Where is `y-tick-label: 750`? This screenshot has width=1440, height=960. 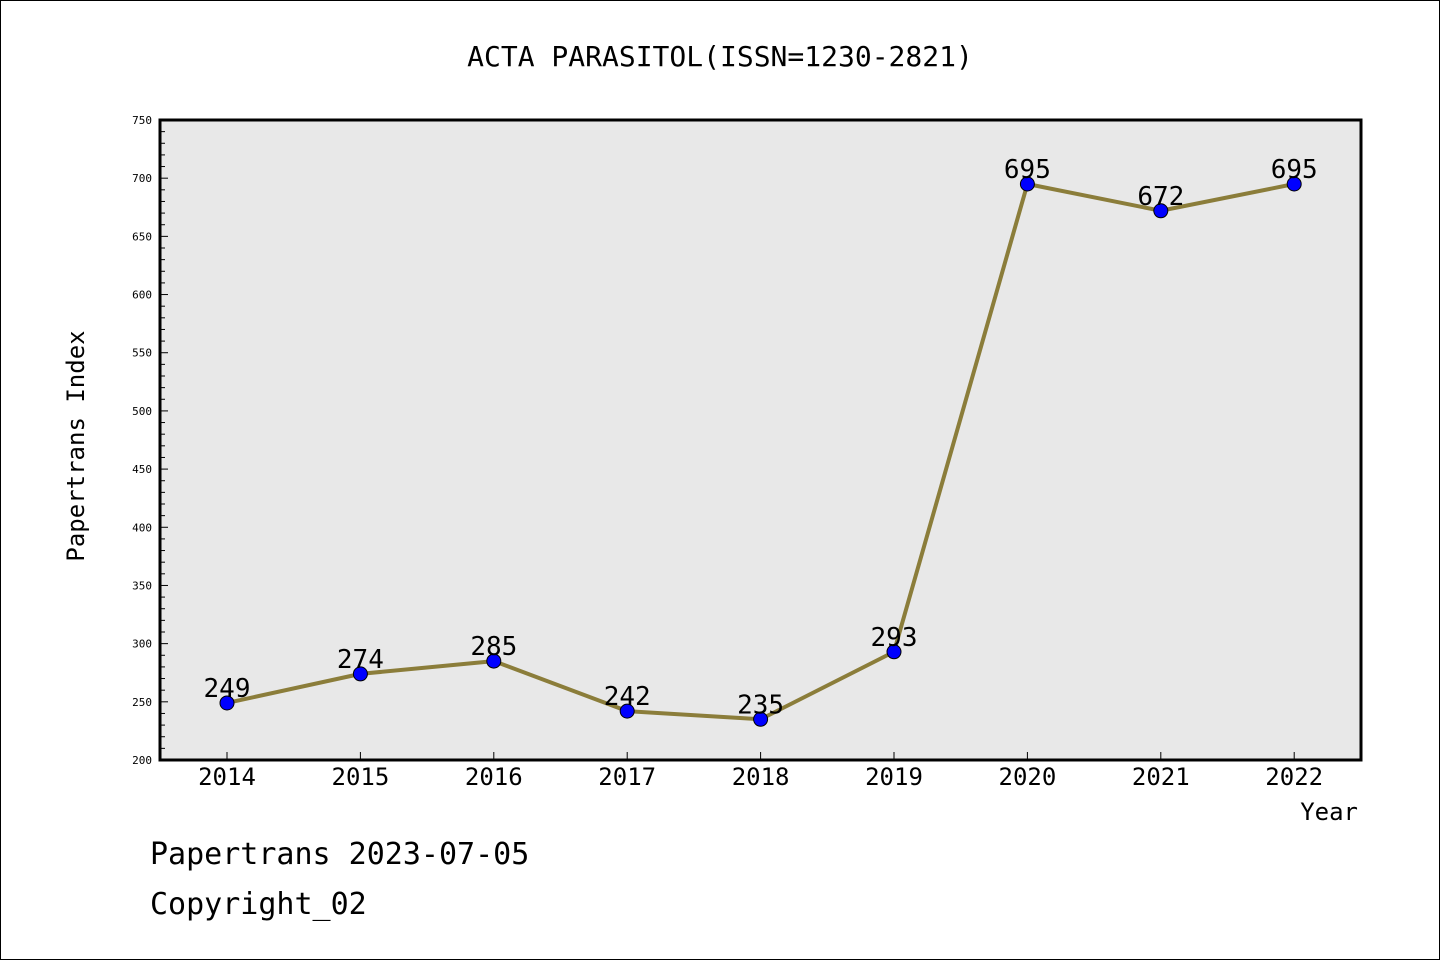
y-tick-label: 750 is located at coordinates (142, 120).